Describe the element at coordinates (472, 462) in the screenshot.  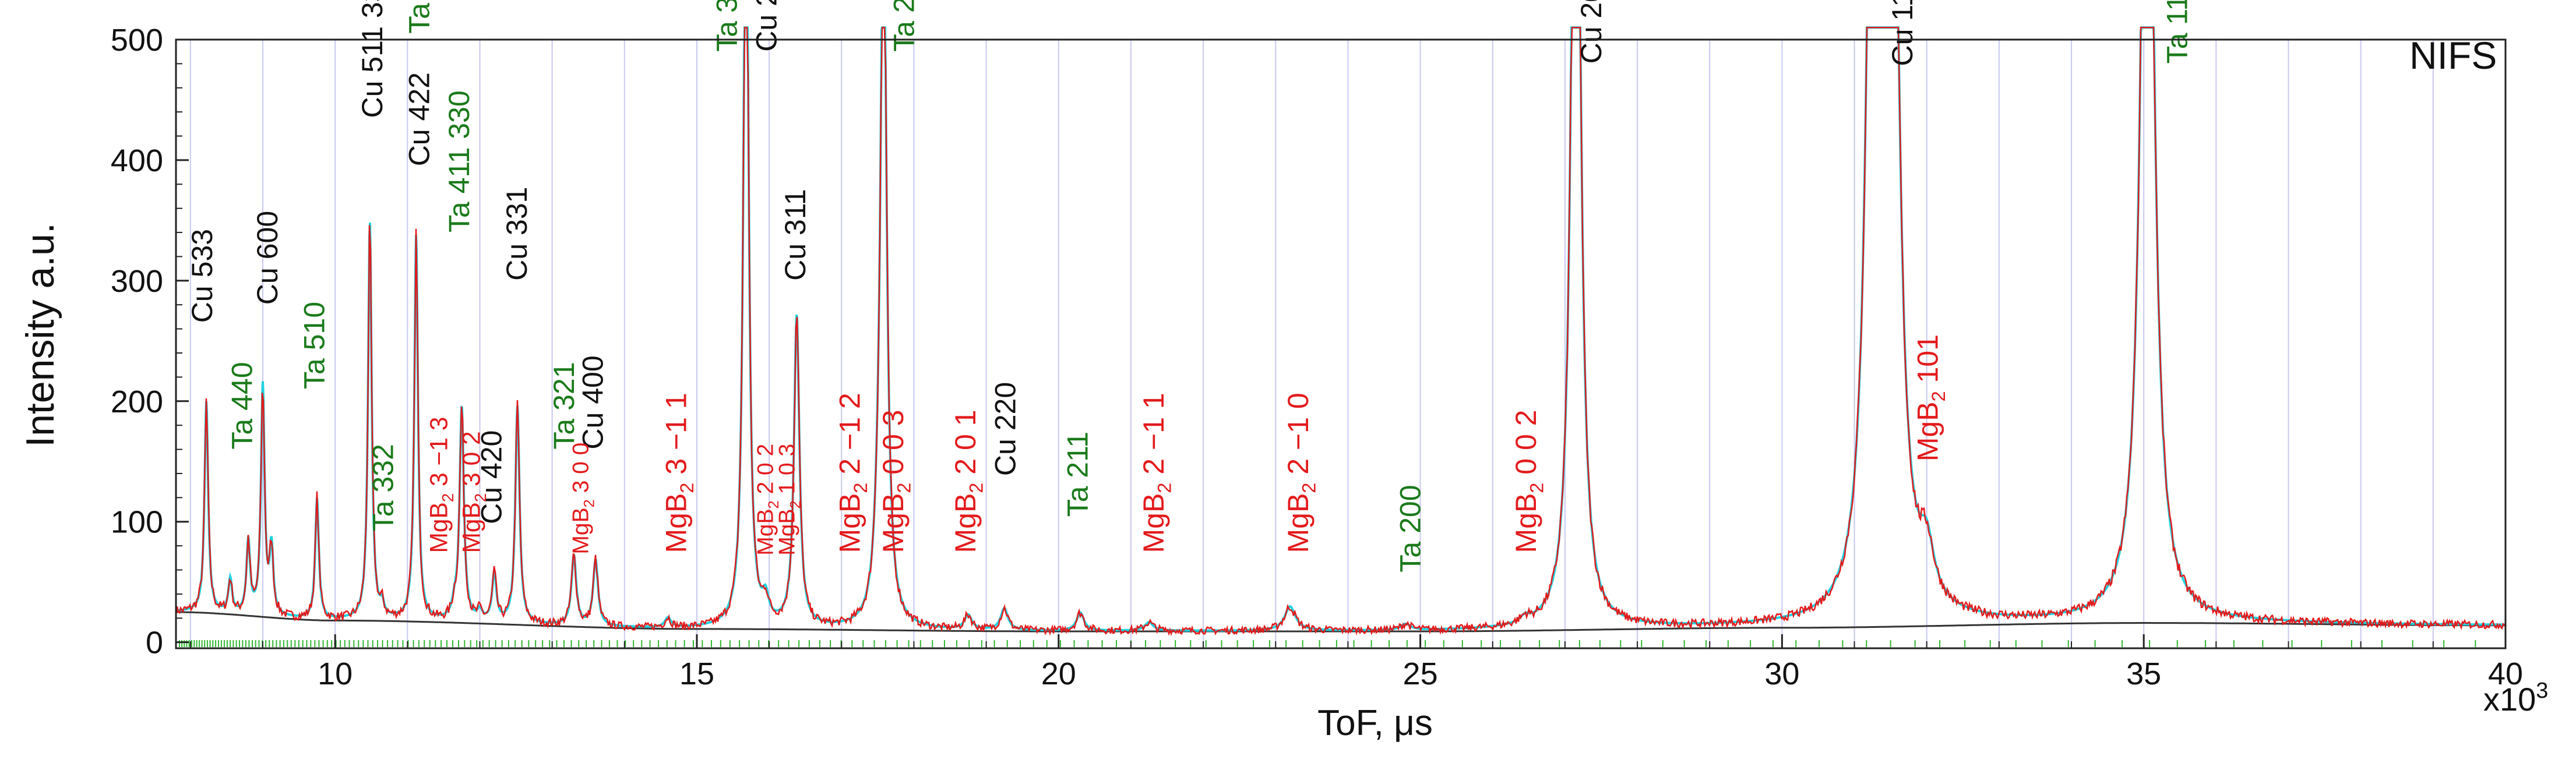
I see `mgb2-label-index: 3 0 2` at that location.